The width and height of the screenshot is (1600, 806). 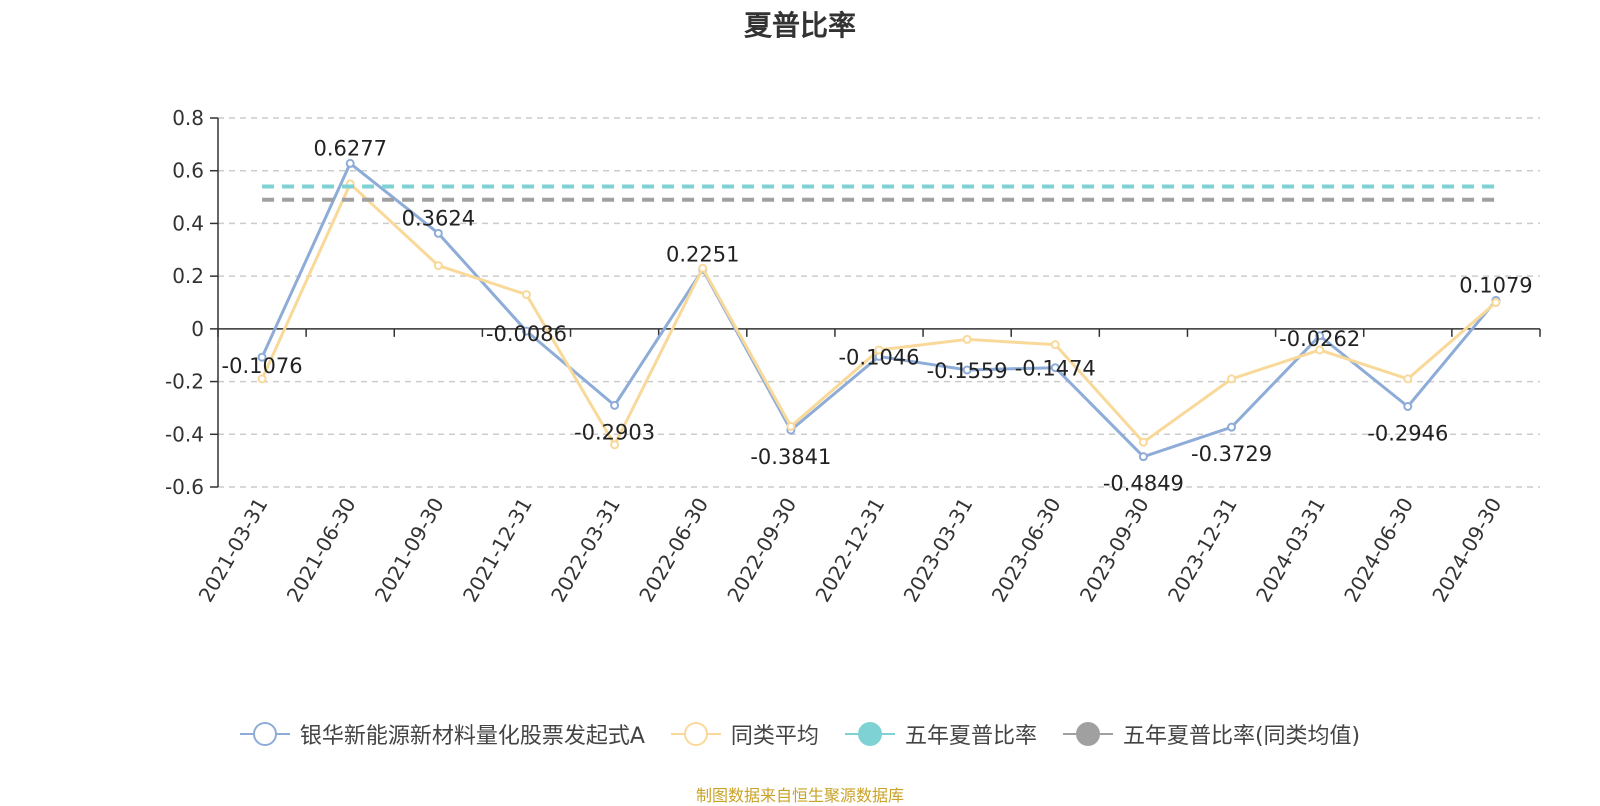 I want to click on y-tick-label: 0, so click(x=197, y=329).